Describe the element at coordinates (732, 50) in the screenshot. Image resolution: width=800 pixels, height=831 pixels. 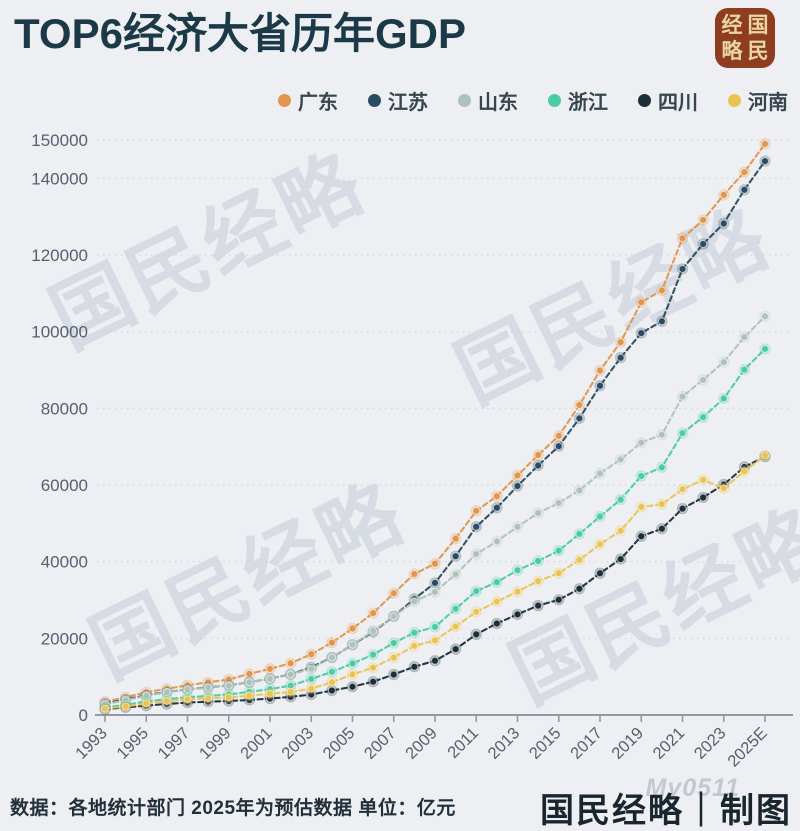
I see `logo-char: 略` at that location.